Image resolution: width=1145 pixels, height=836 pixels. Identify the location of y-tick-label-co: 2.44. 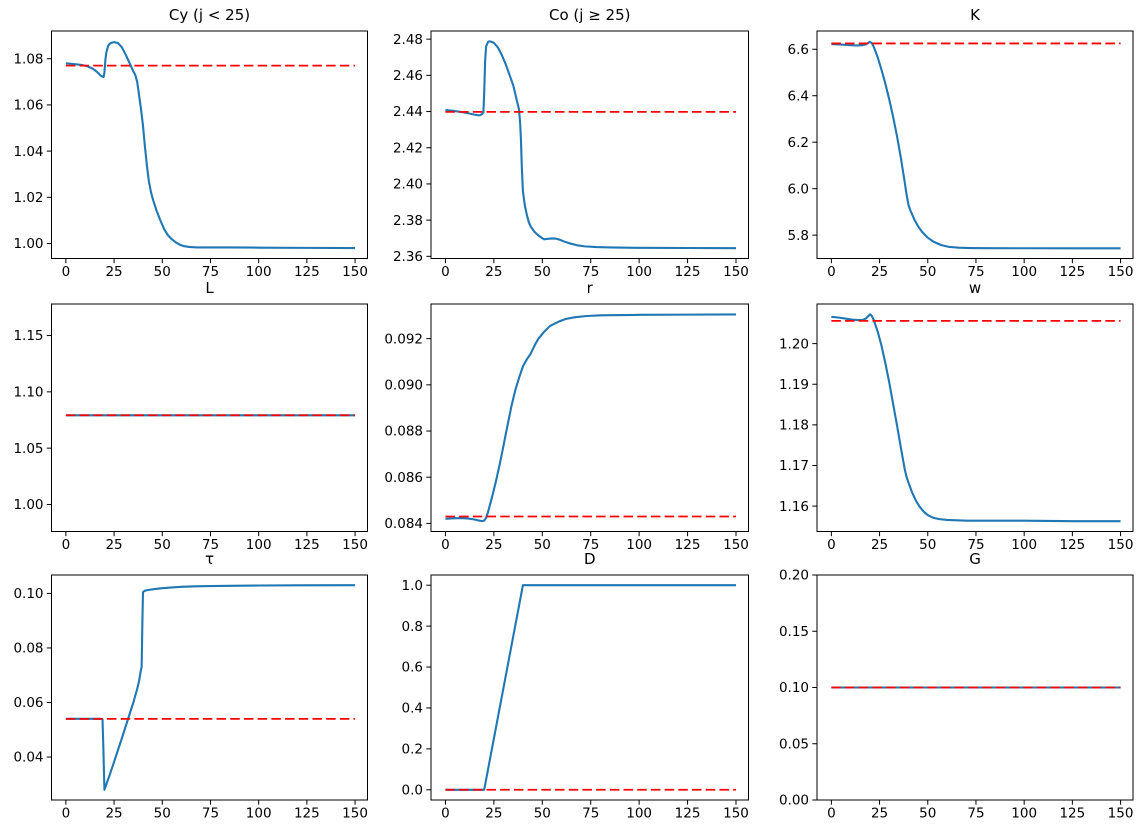
(408, 112).